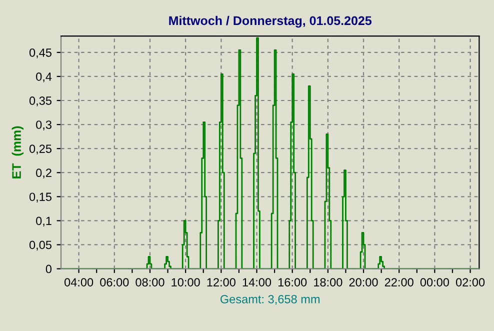  Describe the element at coordinates (150, 282) in the screenshot. I see `x-tick-label: 08:00` at that location.